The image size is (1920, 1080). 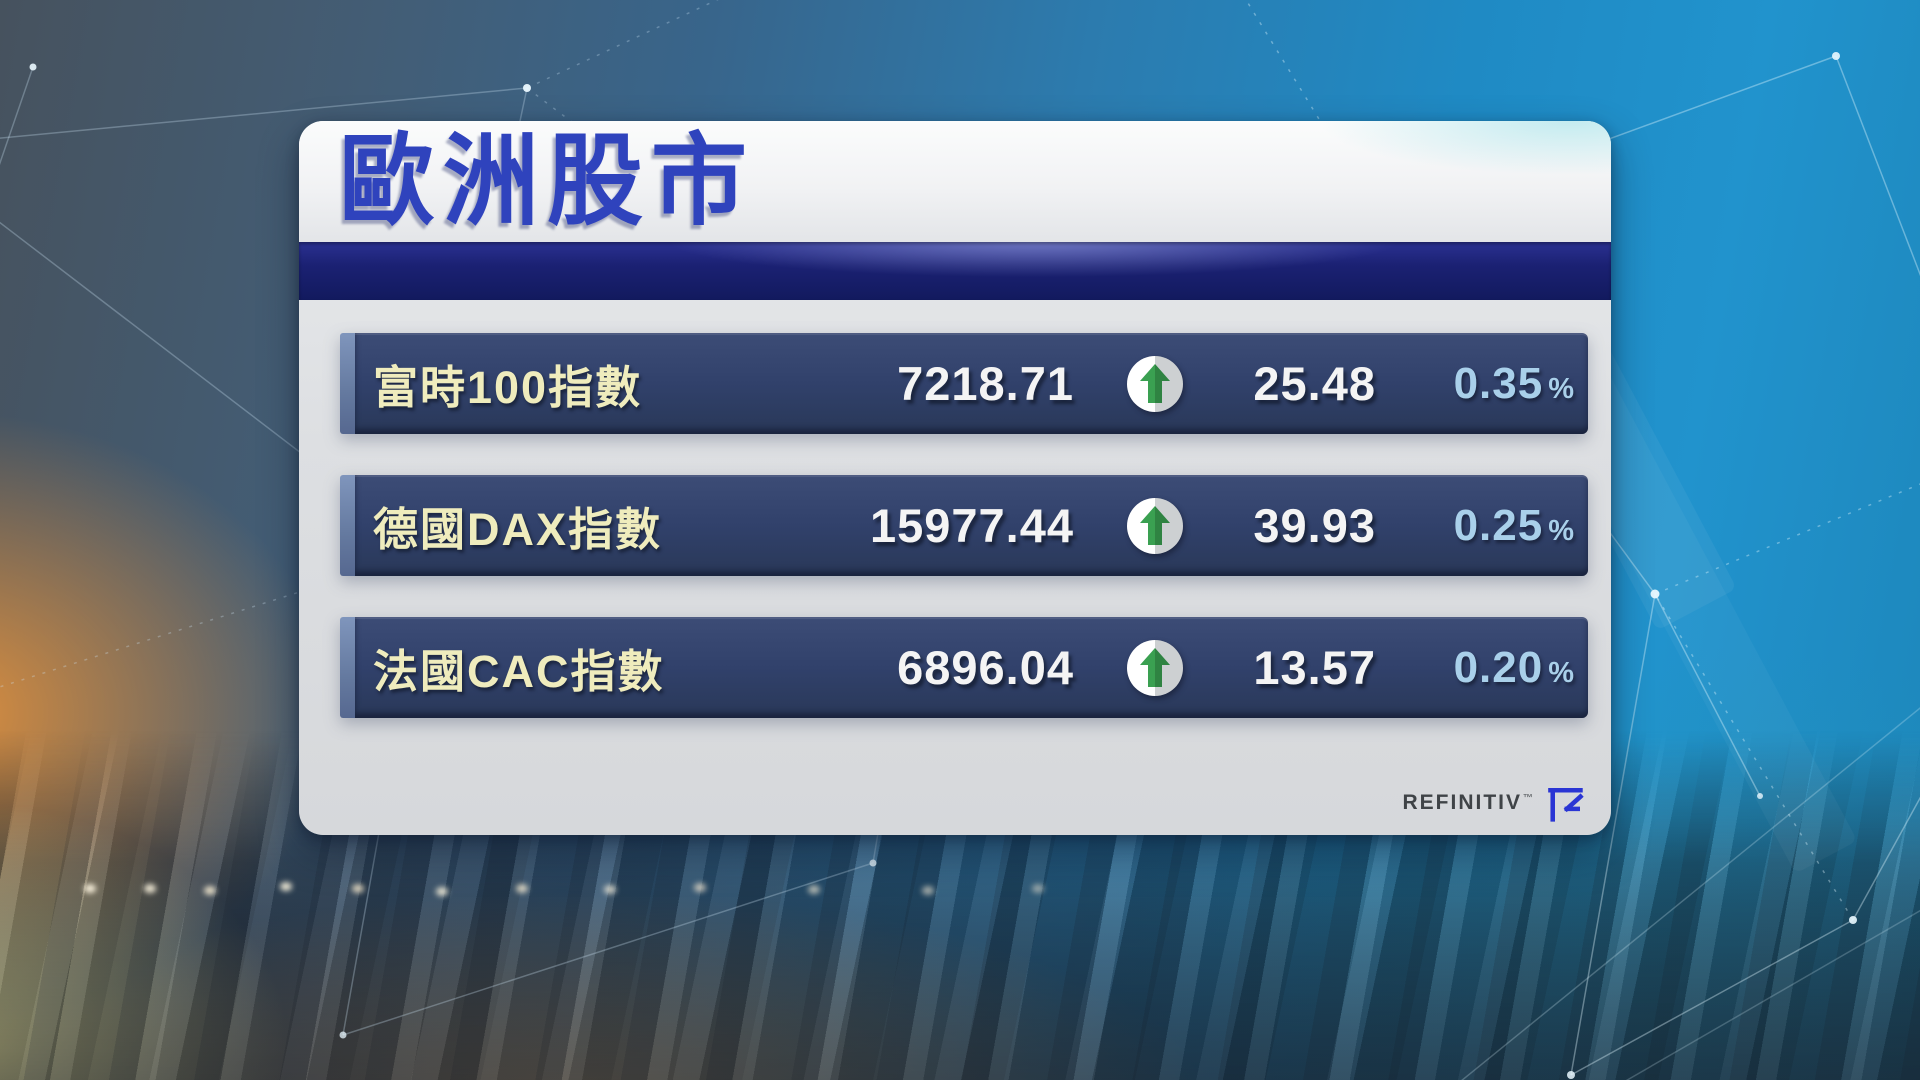 I want to click on title-band: 歐洲股市, so click(x=955, y=181).